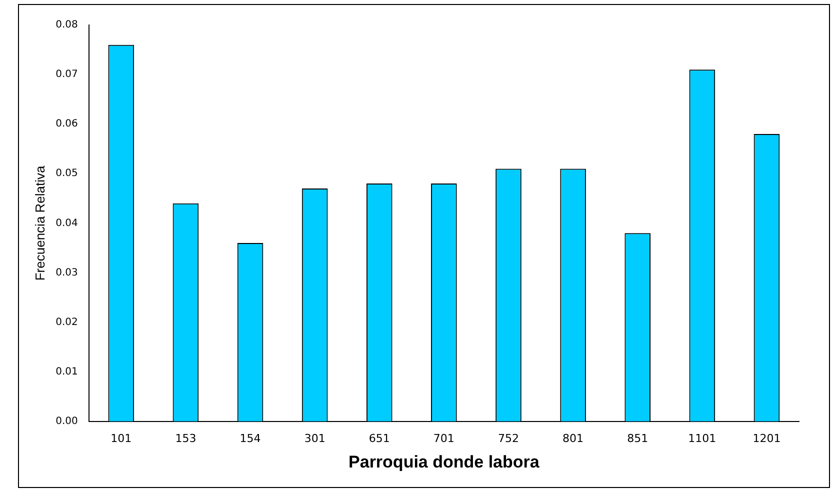 This screenshot has width=834, height=491. I want to click on x-tick-label: 1201, so click(766, 438).